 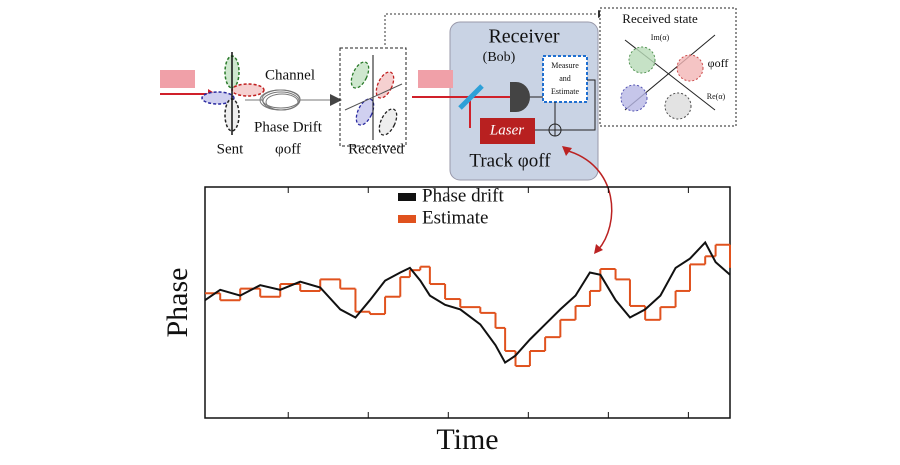 What do you see at coordinates (288, 149) in the screenshot?
I see `phi-label: φoff` at bounding box center [288, 149].